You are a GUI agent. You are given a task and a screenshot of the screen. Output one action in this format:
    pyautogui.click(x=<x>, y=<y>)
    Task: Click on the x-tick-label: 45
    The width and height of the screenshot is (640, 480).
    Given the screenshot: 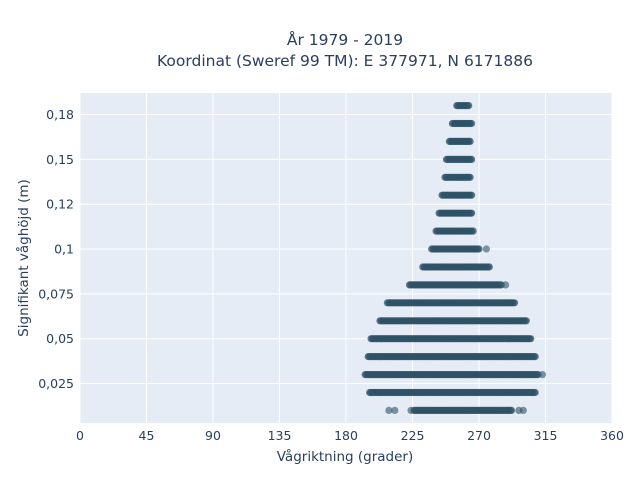 What is the action you would take?
    pyautogui.click(x=147, y=435)
    